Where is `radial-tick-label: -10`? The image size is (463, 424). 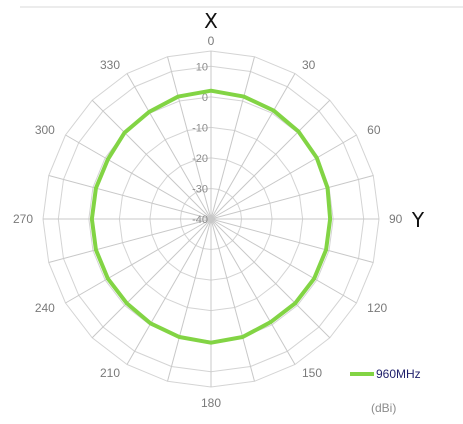
radial-tick-label: -10 is located at coordinates (200, 128).